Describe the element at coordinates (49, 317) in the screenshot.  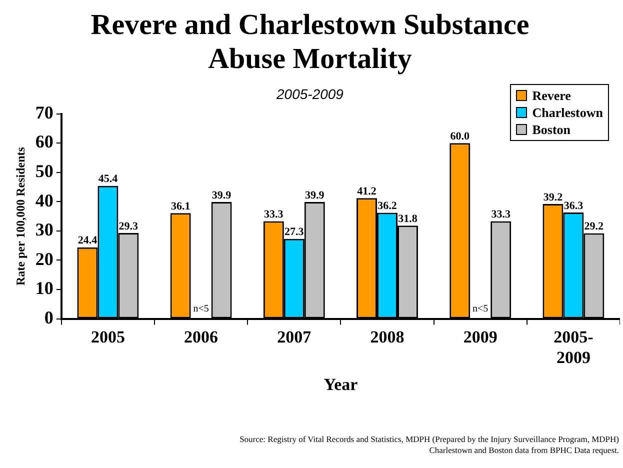
I see `y-tick-label: 0` at that location.